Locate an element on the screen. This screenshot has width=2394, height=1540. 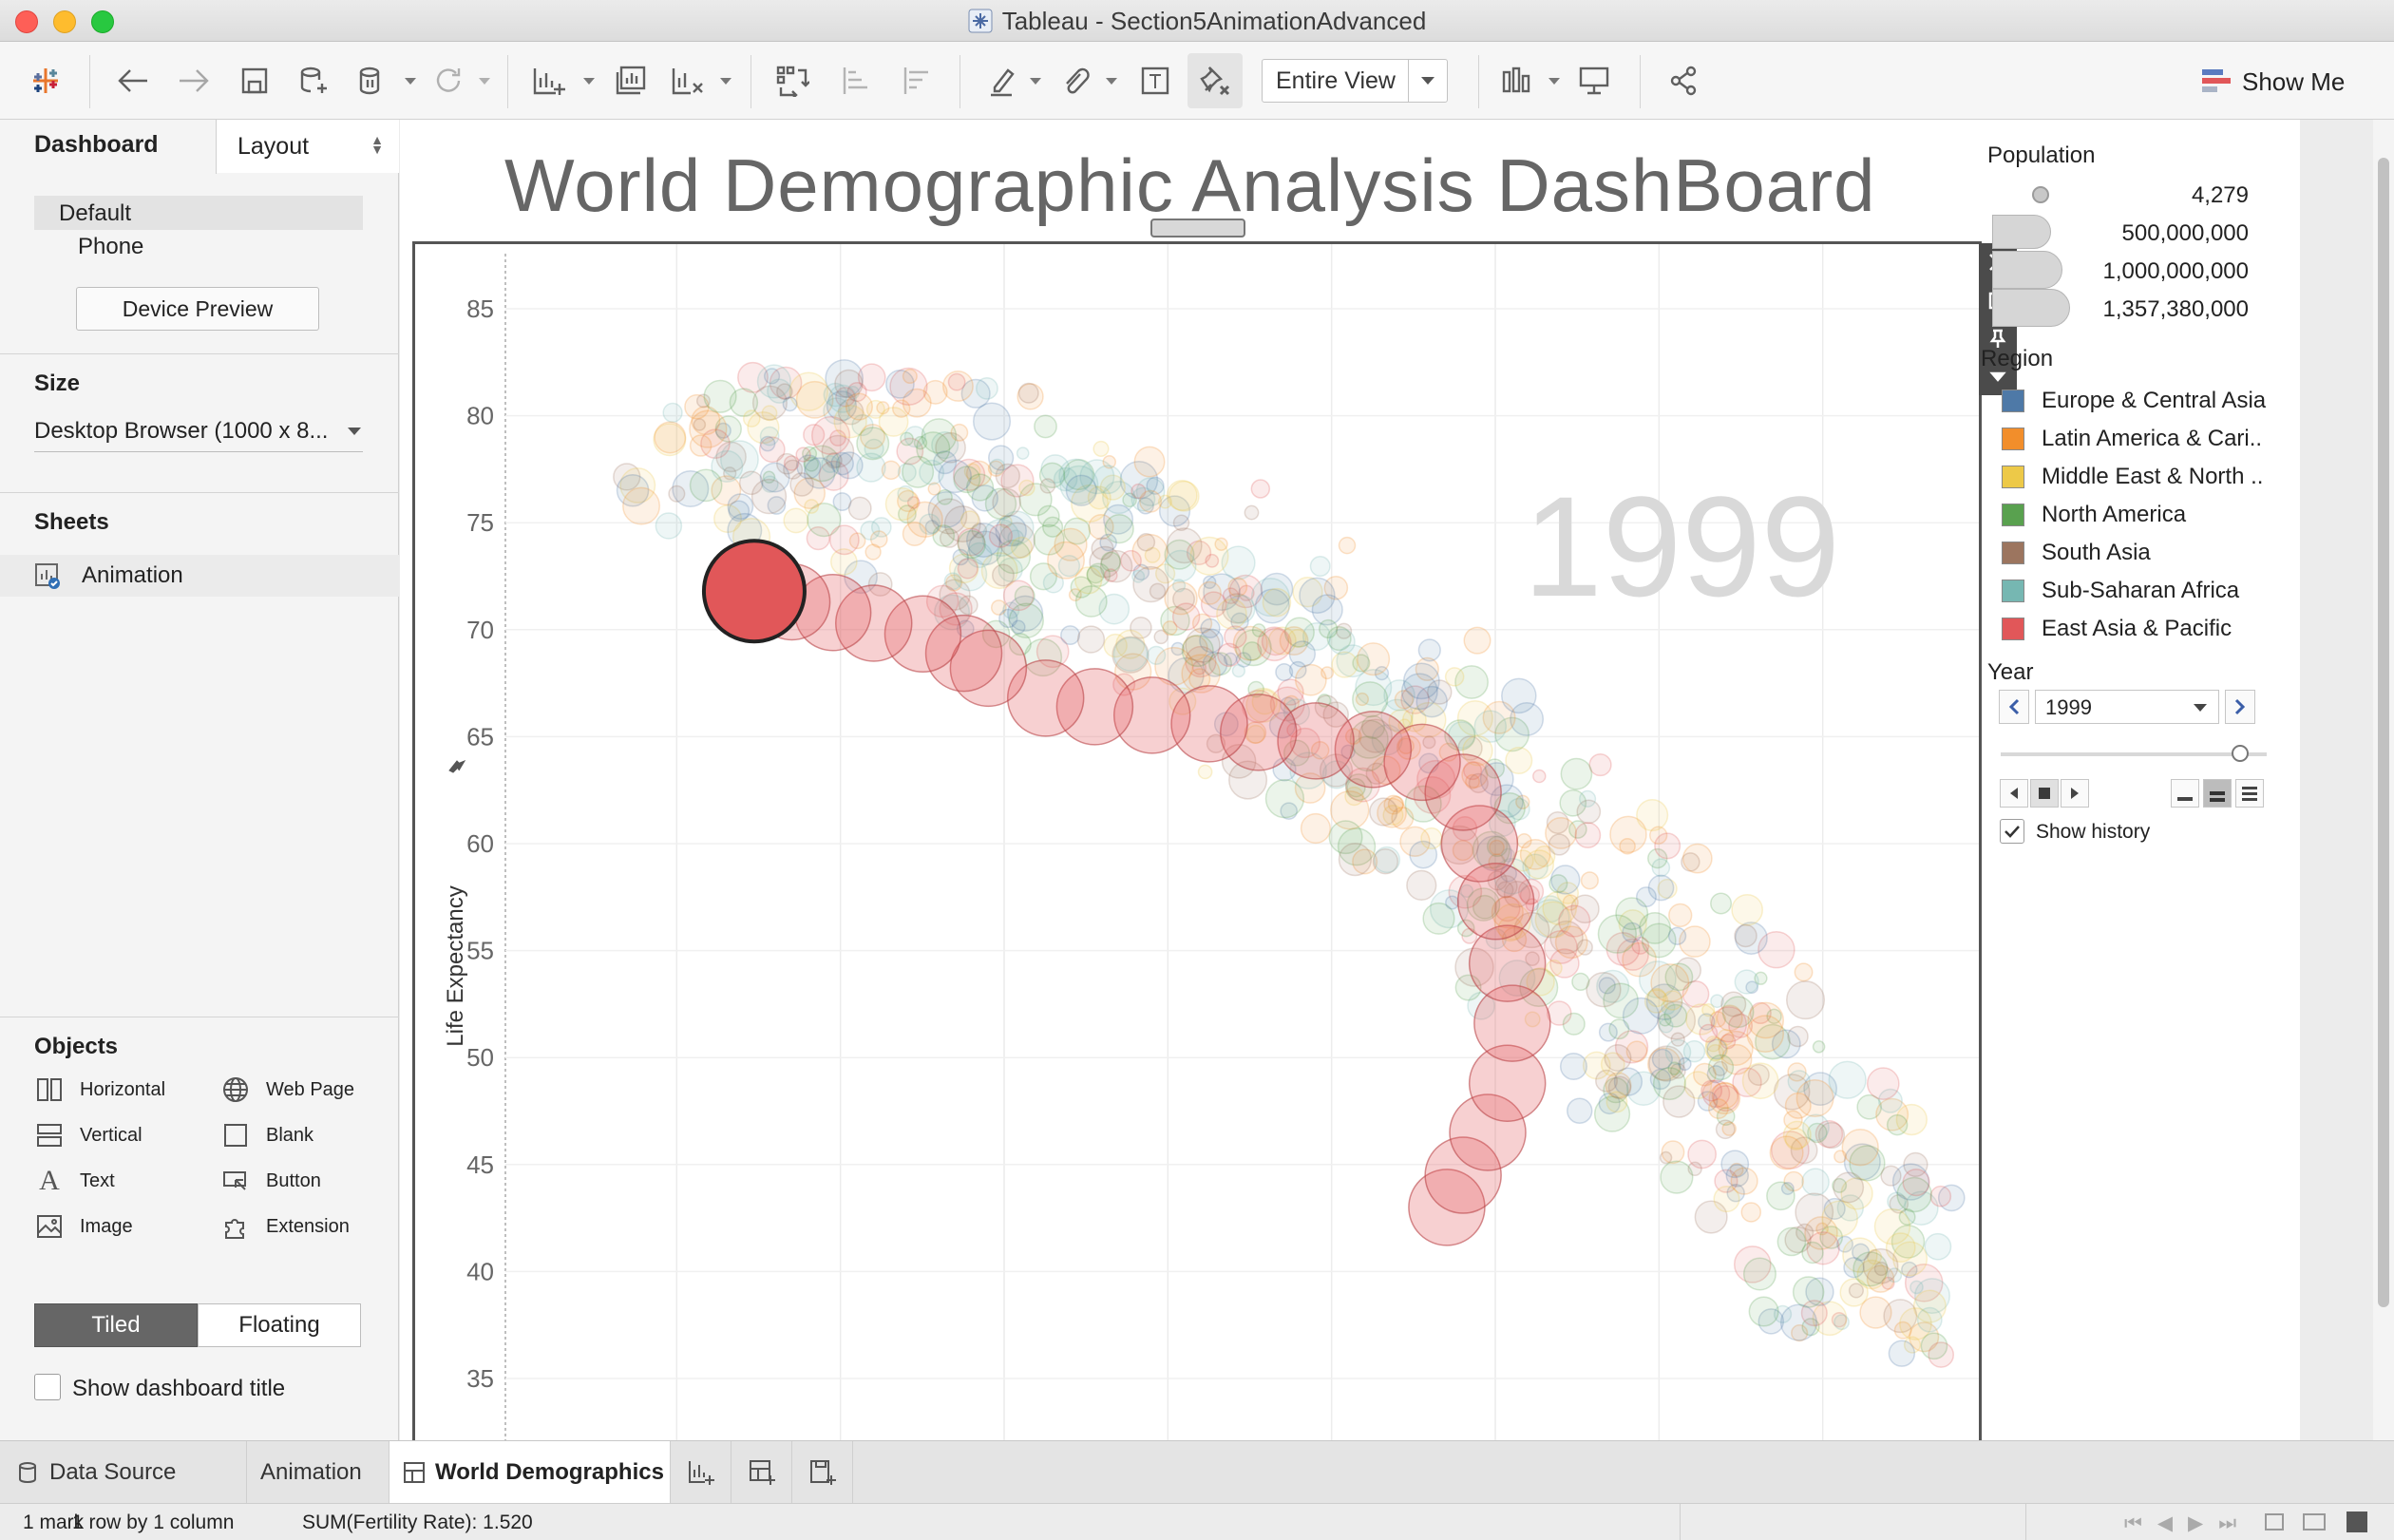
region-legend-item: Europe & Central Asia is located at coordinates (2148, 401).